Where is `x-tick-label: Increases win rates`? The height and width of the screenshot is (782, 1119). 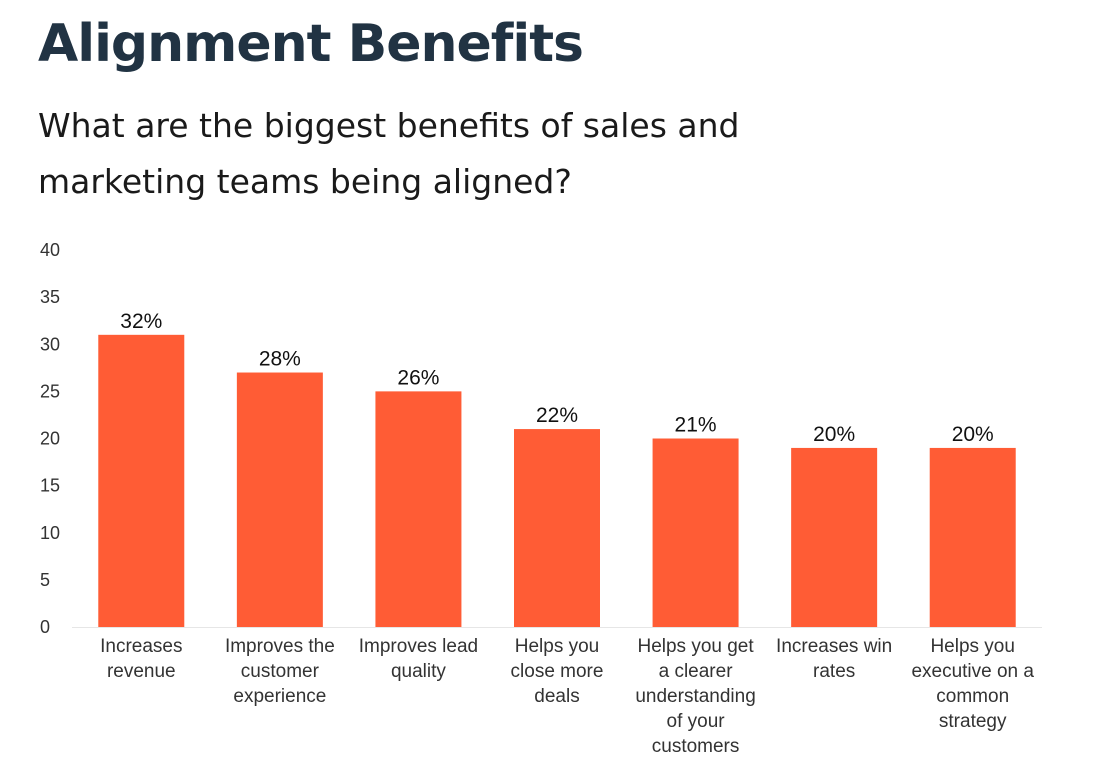
x-tick-label: Increases win rates is located at coordinates (834, 659).